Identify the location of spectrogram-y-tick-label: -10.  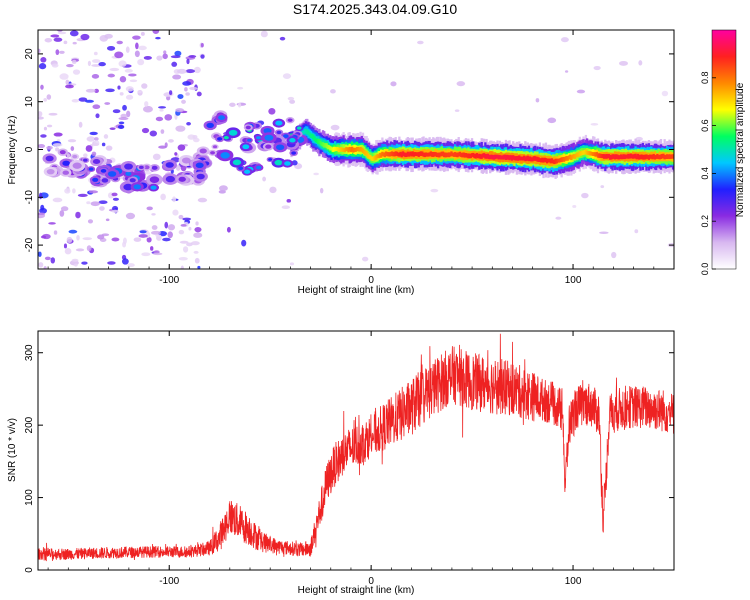
(29, 197).